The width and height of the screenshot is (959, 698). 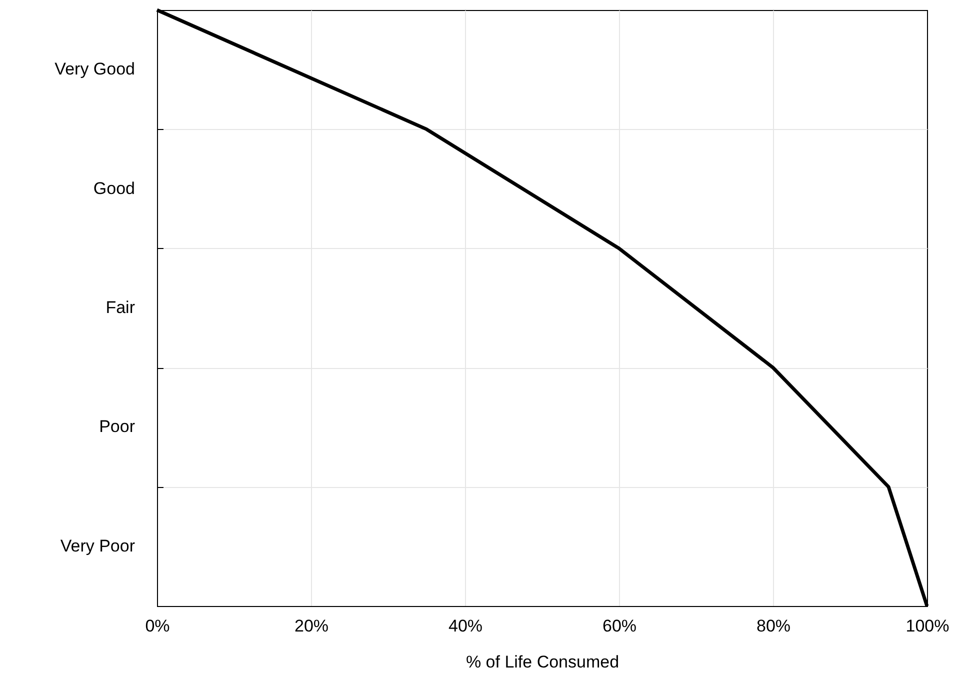 I want to click on x-tick-label: 40%, so click(x=465, y=626).